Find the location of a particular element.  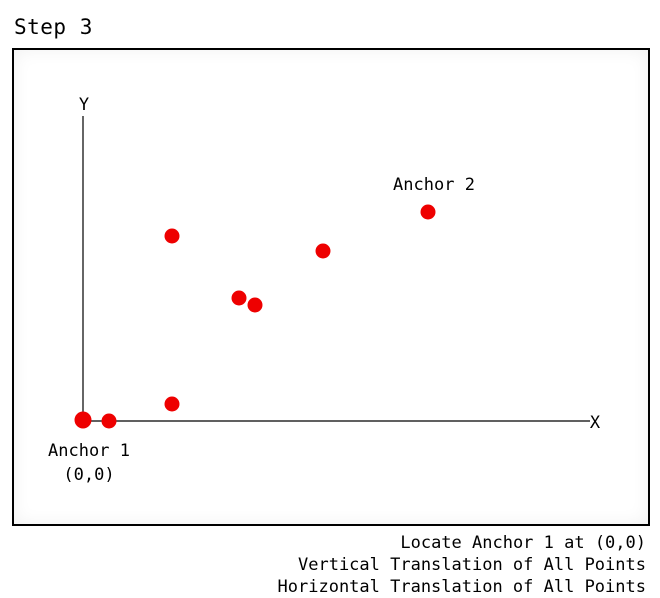

caption-line-3: Horizontal Translation of All Points is located at coordinates (461, 587).